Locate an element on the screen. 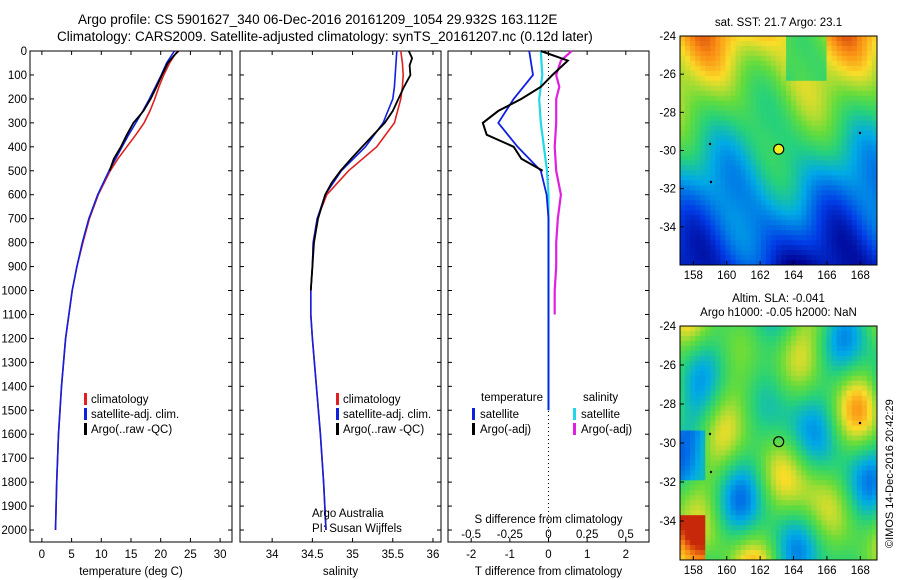 The image size is (900, 580). legend-swatch is located at coordinates (85, 429).